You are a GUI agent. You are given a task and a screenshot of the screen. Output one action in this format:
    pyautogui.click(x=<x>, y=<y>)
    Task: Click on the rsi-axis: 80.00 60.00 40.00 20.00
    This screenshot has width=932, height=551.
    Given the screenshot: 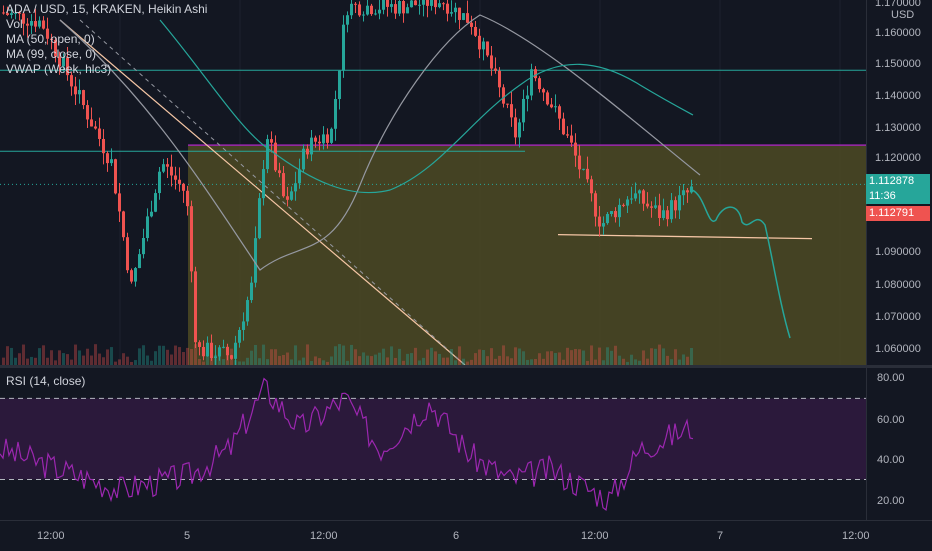 What is the action you would take?
    pyautogui.click(x=899, y=444)
    